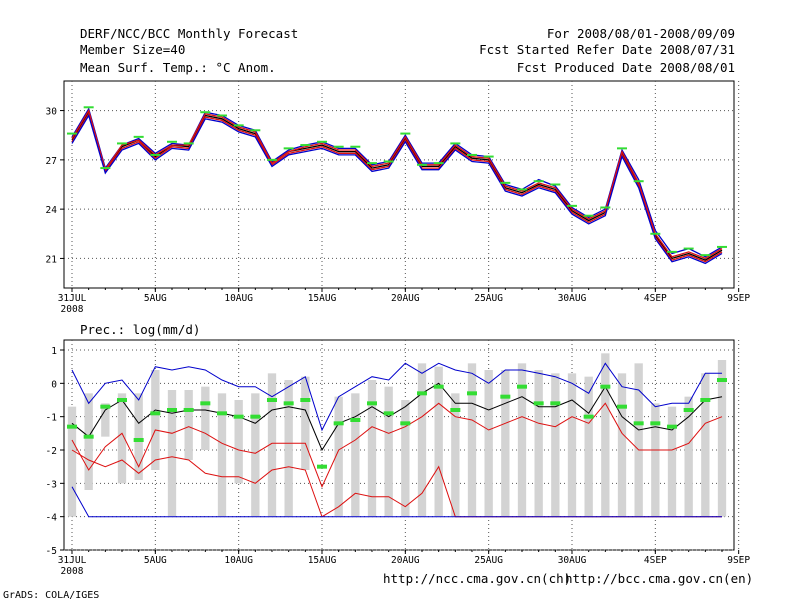 The image size is (800, 600). Describe the element at coordinates (54, 384) in the screenshot. I see `y-tick-label: 0` at that location.